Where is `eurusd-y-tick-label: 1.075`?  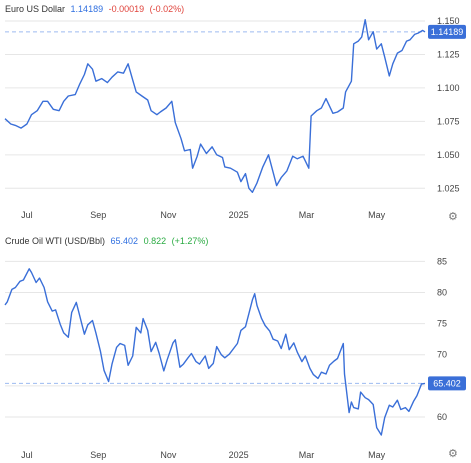 eurusd-y-tick-label: 1.075 is located at coordinates (448, 121).